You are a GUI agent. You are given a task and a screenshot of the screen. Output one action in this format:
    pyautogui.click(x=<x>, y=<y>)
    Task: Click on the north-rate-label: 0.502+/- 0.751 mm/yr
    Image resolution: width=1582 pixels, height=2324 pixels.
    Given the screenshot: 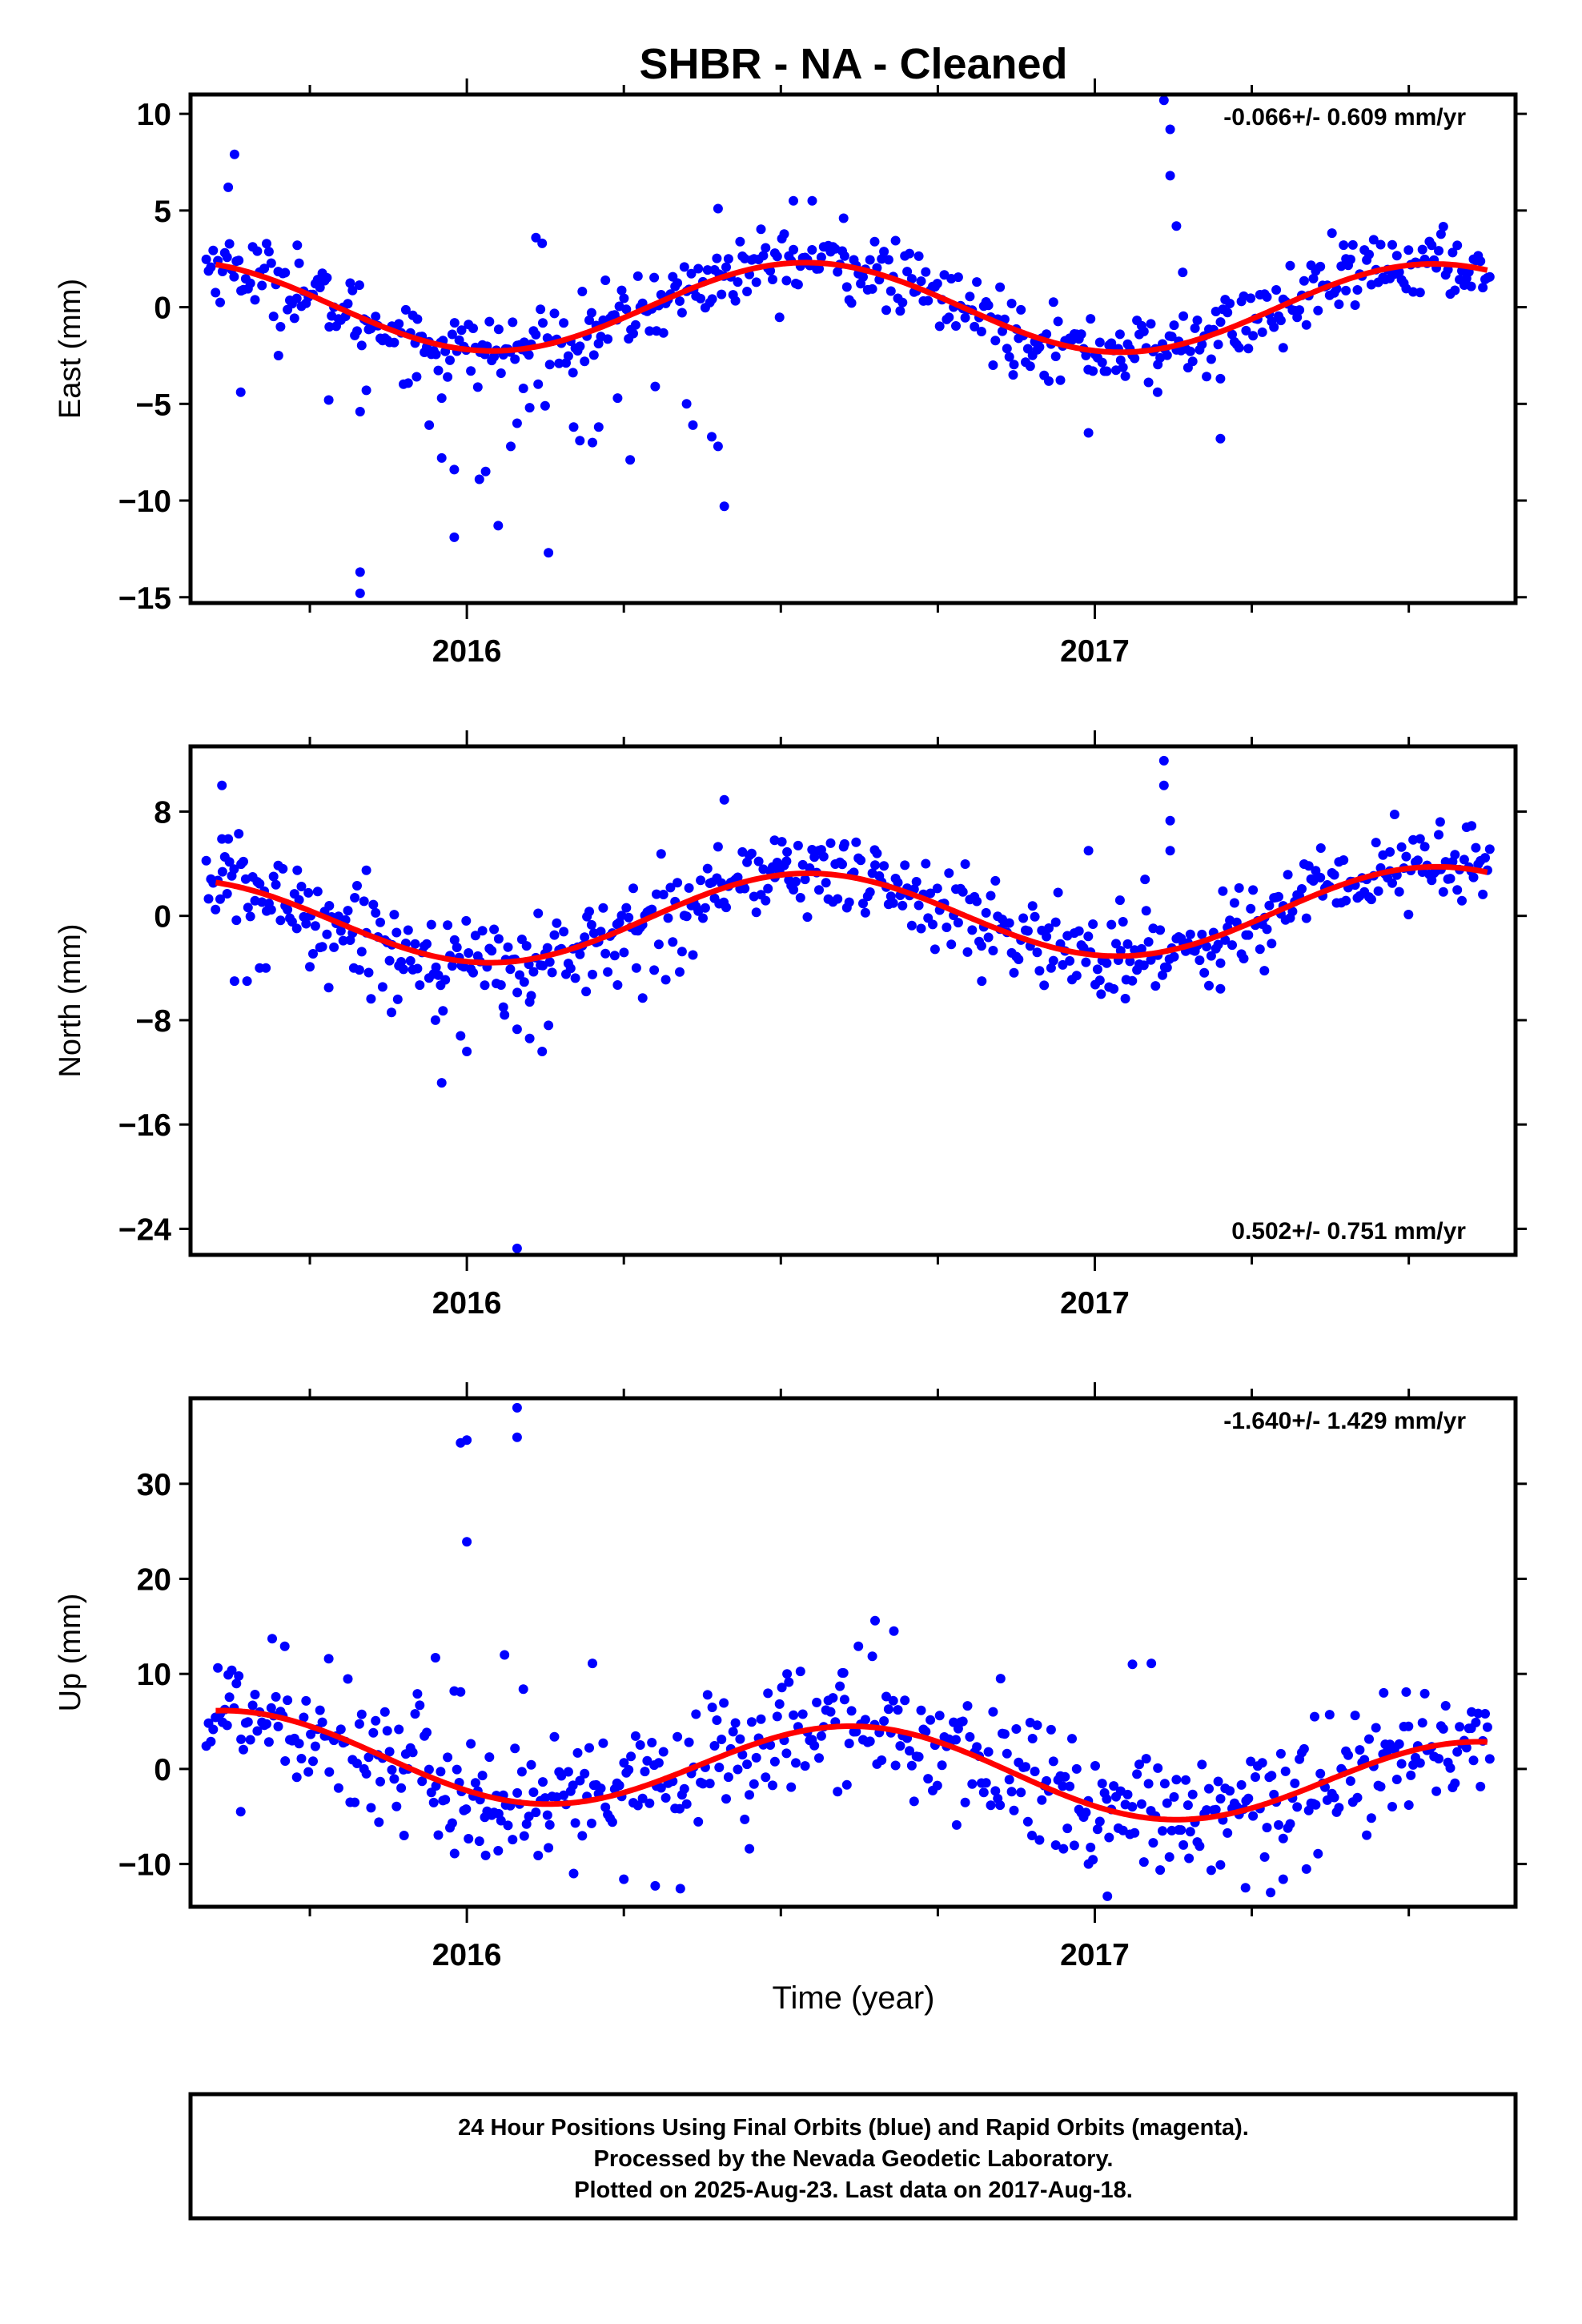 What is the action you would take?
    pyautogui.click(x=1349, y=1231)
    